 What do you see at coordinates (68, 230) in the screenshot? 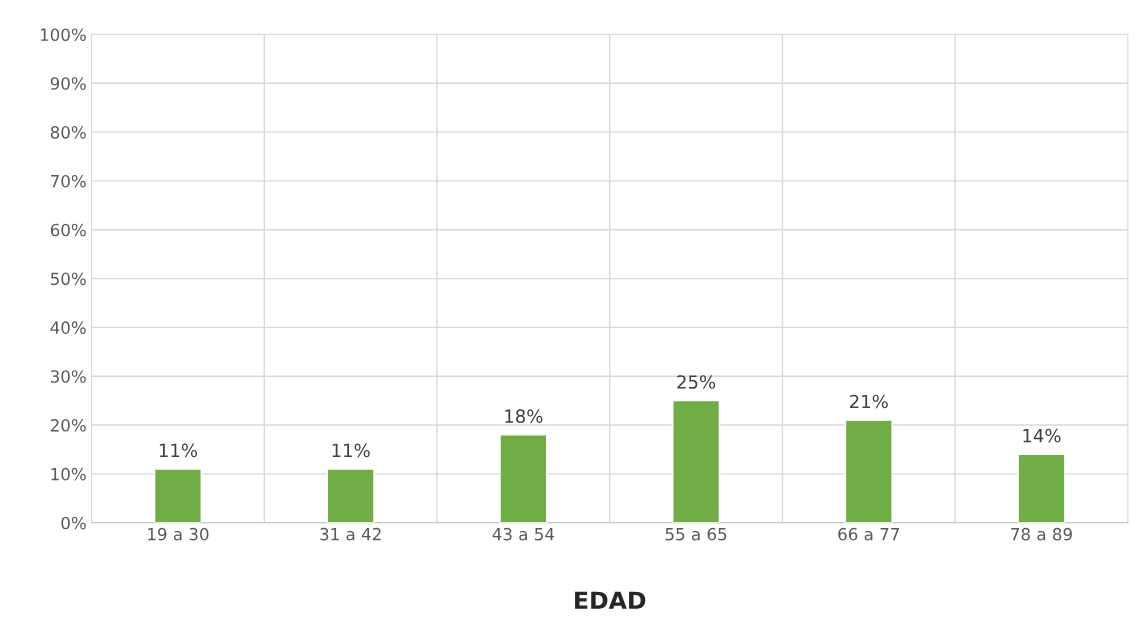
I see `y-tick-label: 60%` at bounding box center [68, 230].